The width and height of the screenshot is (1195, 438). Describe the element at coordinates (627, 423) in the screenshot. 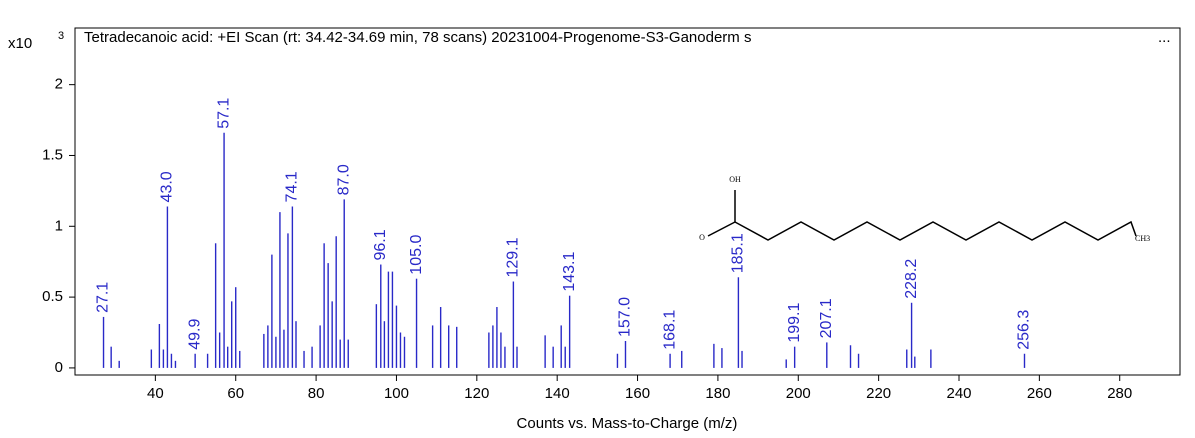

I see `x-axis-title: Counts vs. Mass-to-Charge (m/z)` at that location.